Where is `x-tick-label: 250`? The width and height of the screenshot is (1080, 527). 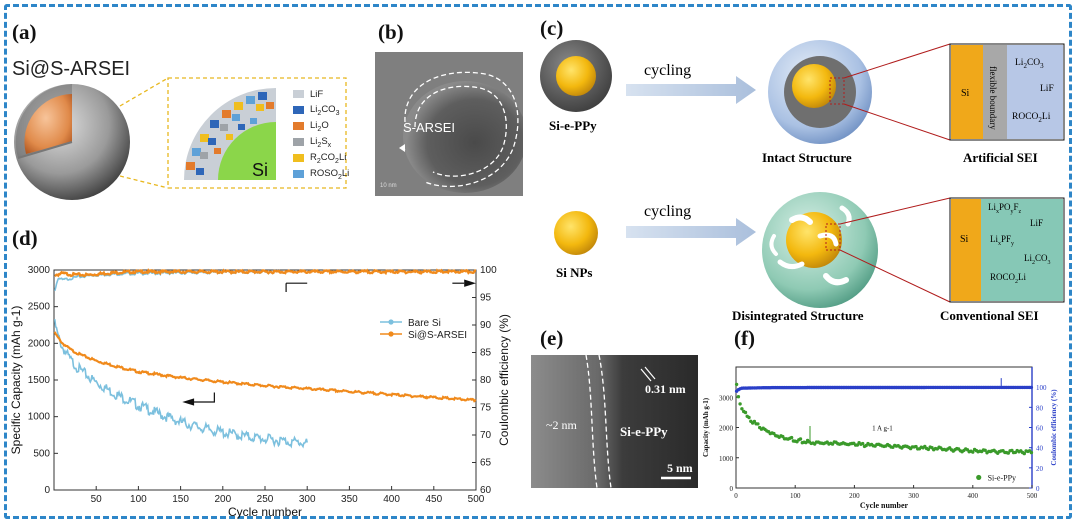
x-tick-label: 250 is located at coordinates (265, 499).